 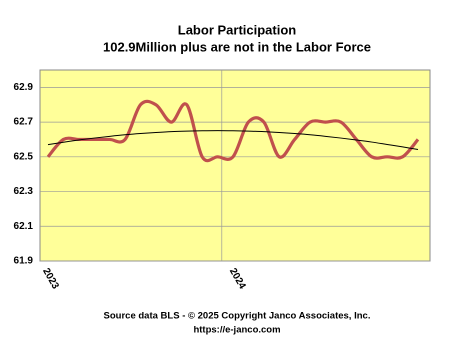 I want to click on x-tick-label: 2023, so click(x=50, y=278).